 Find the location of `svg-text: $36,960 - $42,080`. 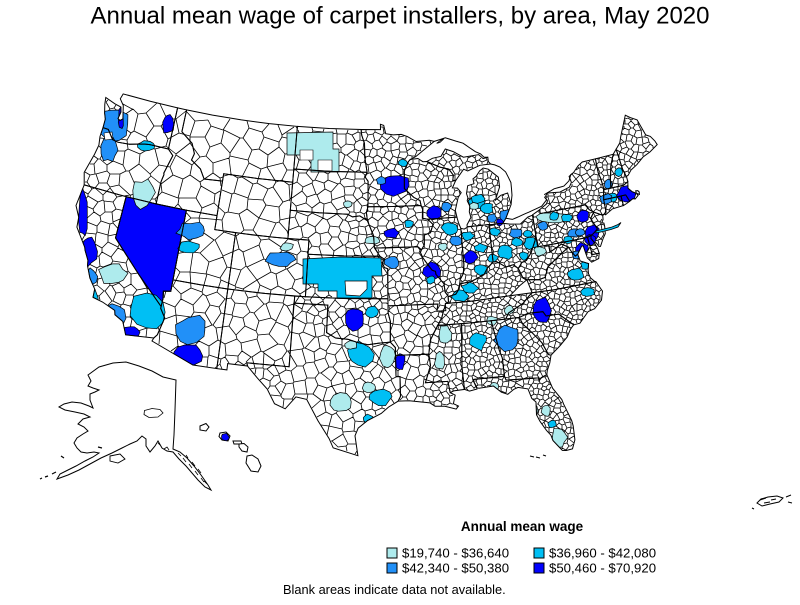

svg-text: $36,960 - $42,080 is located at coordinates (602, 553).